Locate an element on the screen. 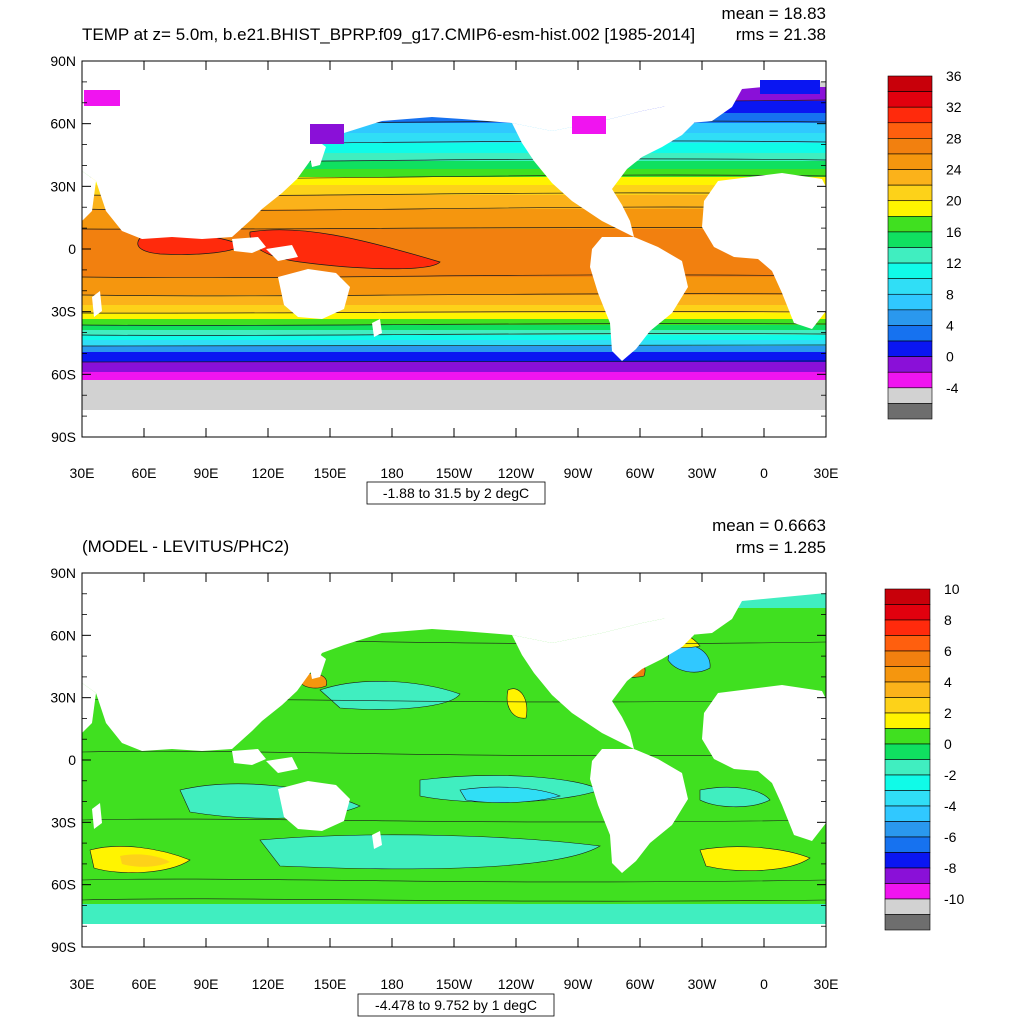 The image size is (1024, 1024). colorbar-label: 6 is located at coordinates (948, 651).